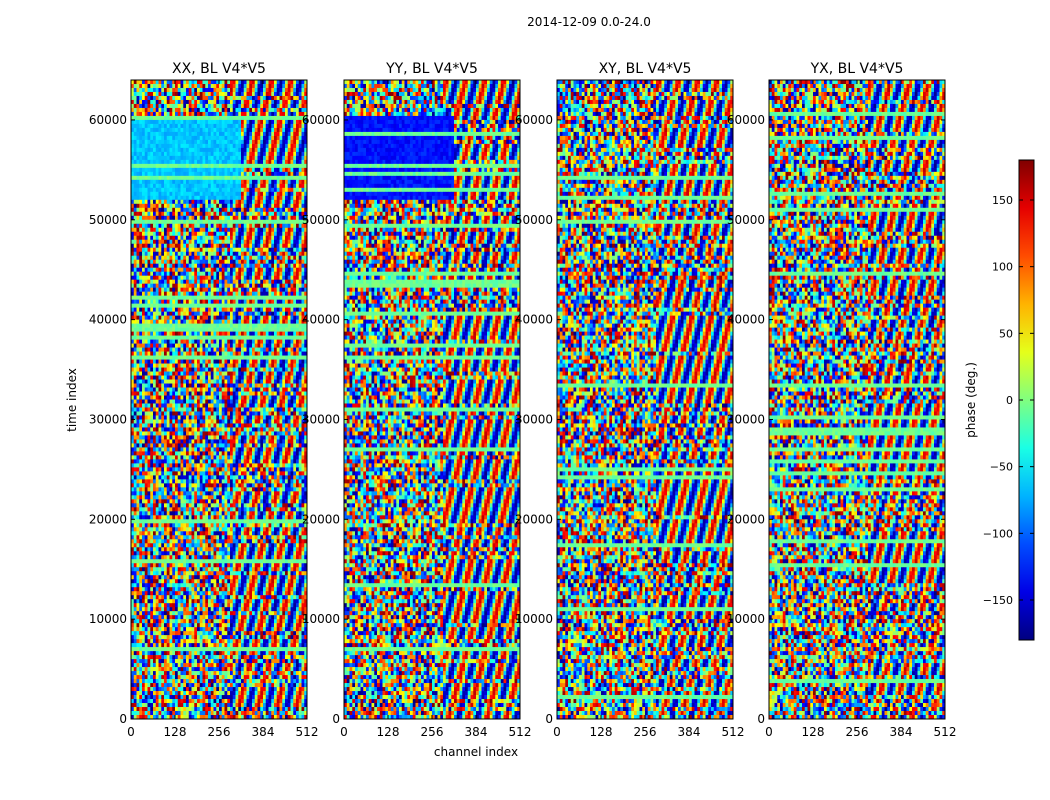  I want to click on phase-heatmap-xy, so click(645, 399).